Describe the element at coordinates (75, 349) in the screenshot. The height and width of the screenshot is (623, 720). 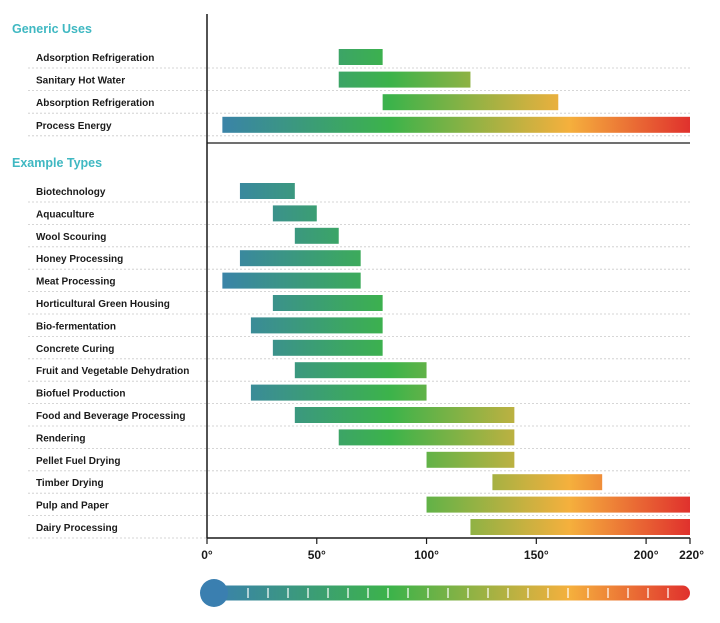
I see `category-label: Concrete Curing` at that location.